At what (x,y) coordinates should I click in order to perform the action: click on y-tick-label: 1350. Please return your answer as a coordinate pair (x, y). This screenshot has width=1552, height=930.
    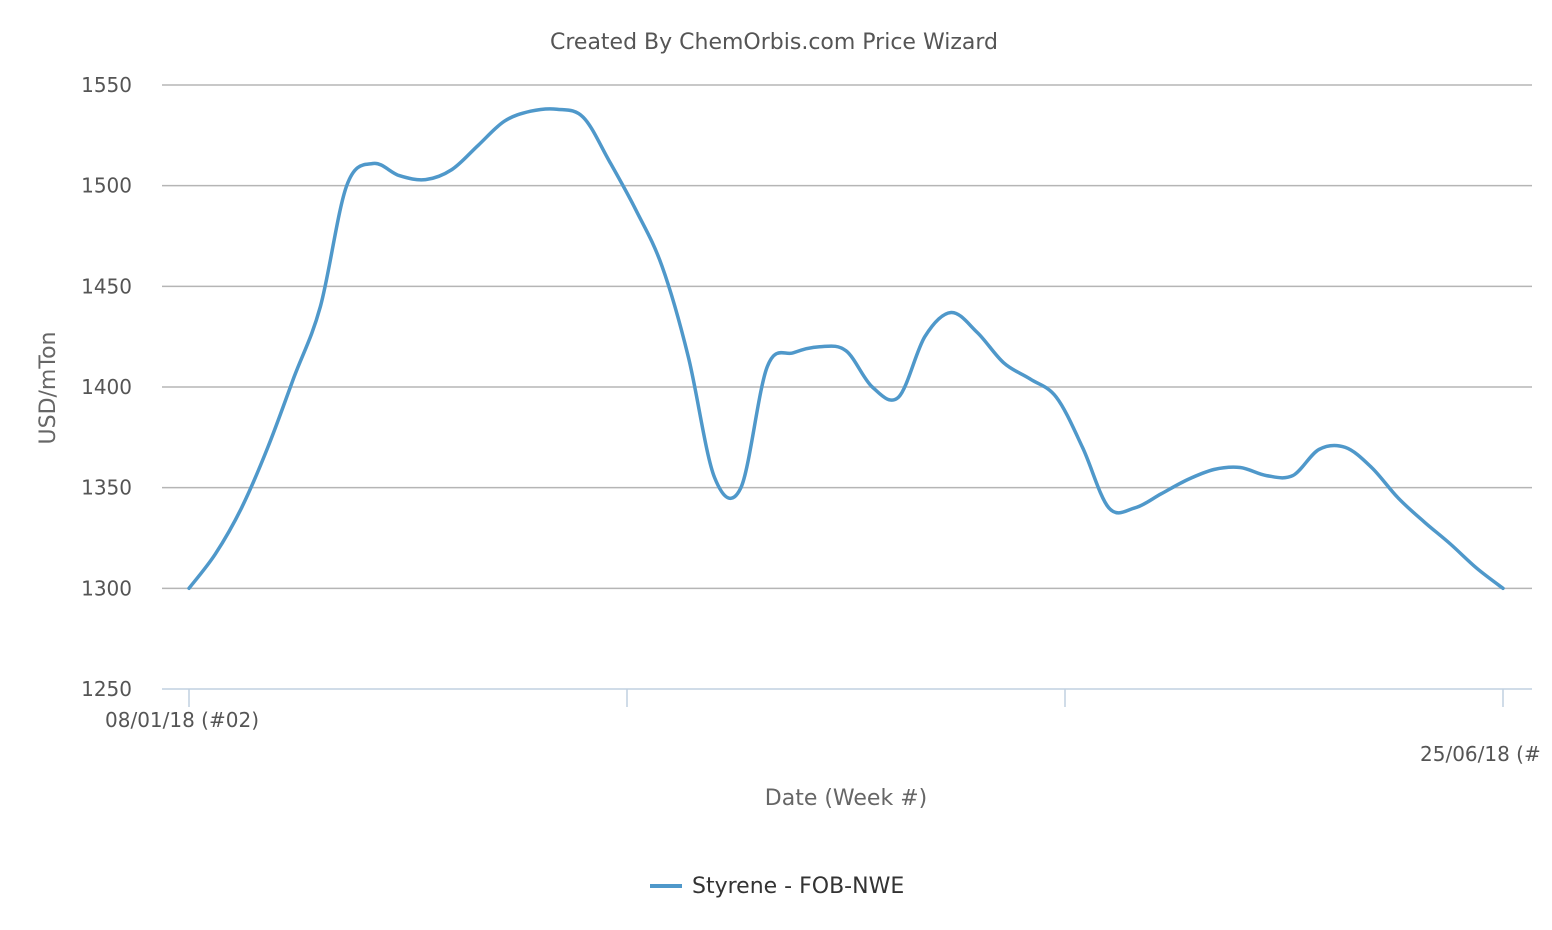
    Looking at the image, I should click on (106, 488).